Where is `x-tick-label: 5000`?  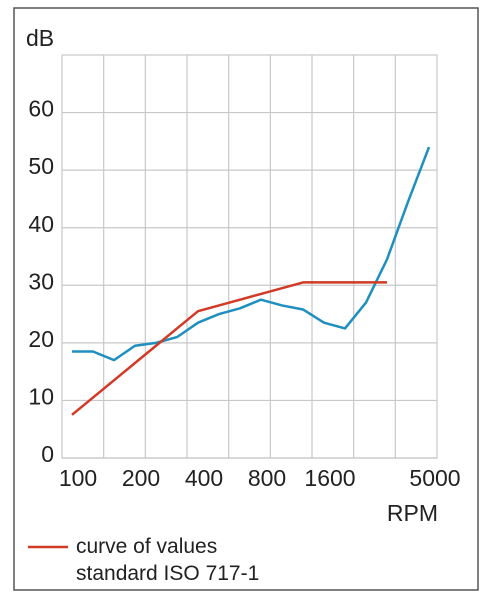 x-tick-label: 5000 is located at coordinates (434, 478).